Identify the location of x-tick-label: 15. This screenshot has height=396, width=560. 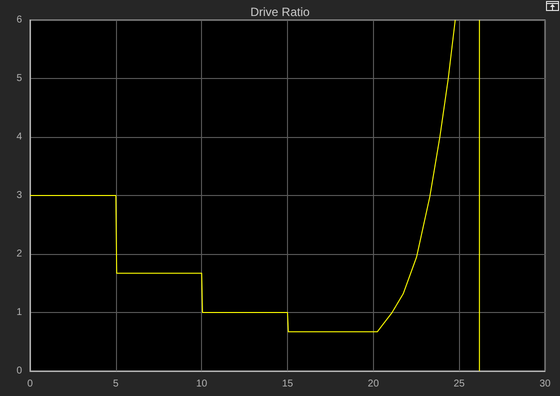
(288, 384).